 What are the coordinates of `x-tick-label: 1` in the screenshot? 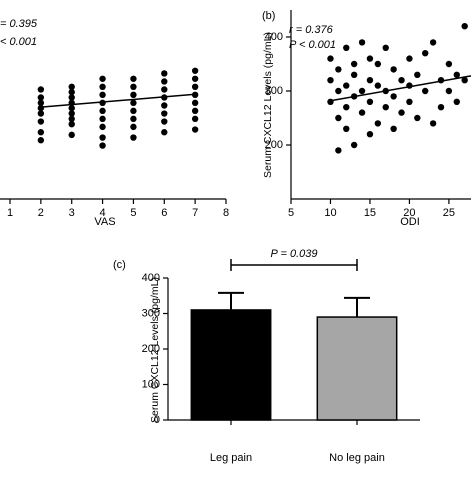 It's located at (10, 213).